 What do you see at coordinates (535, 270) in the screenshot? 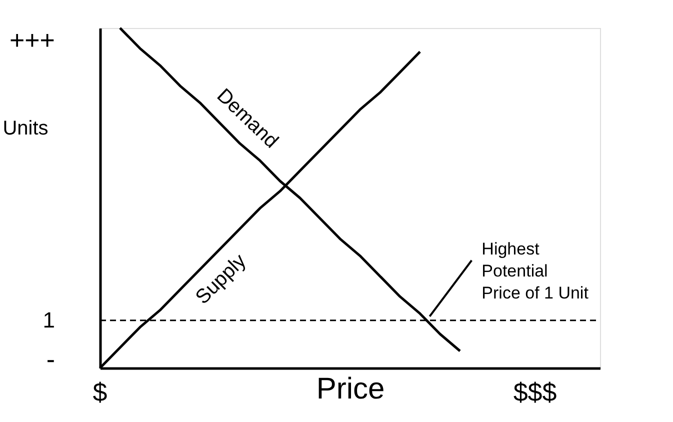
I see `annotation: Highest Potential Price of 1 Unit` at bounding box center [535, 270].